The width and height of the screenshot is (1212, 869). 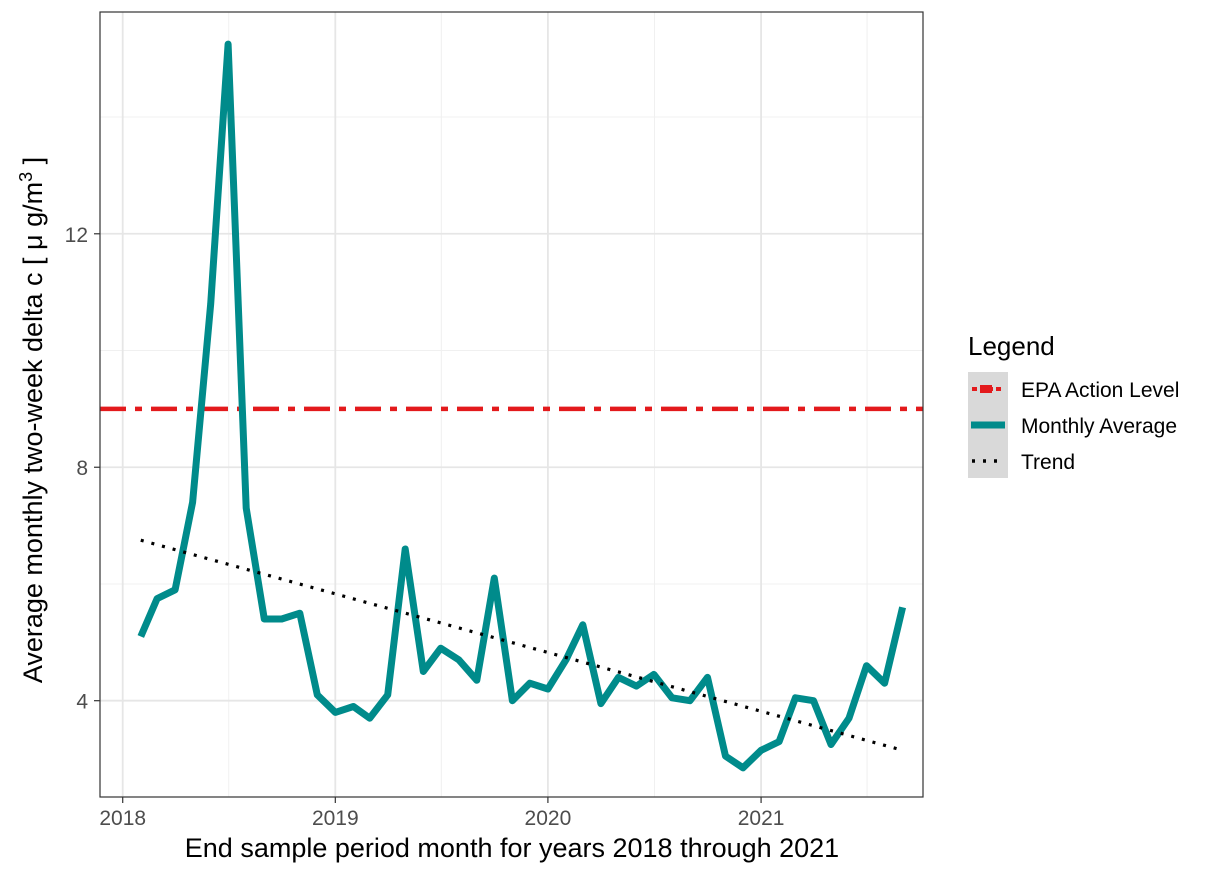 I want to click on y-tick-label: 12, so click(x=76, y=235).